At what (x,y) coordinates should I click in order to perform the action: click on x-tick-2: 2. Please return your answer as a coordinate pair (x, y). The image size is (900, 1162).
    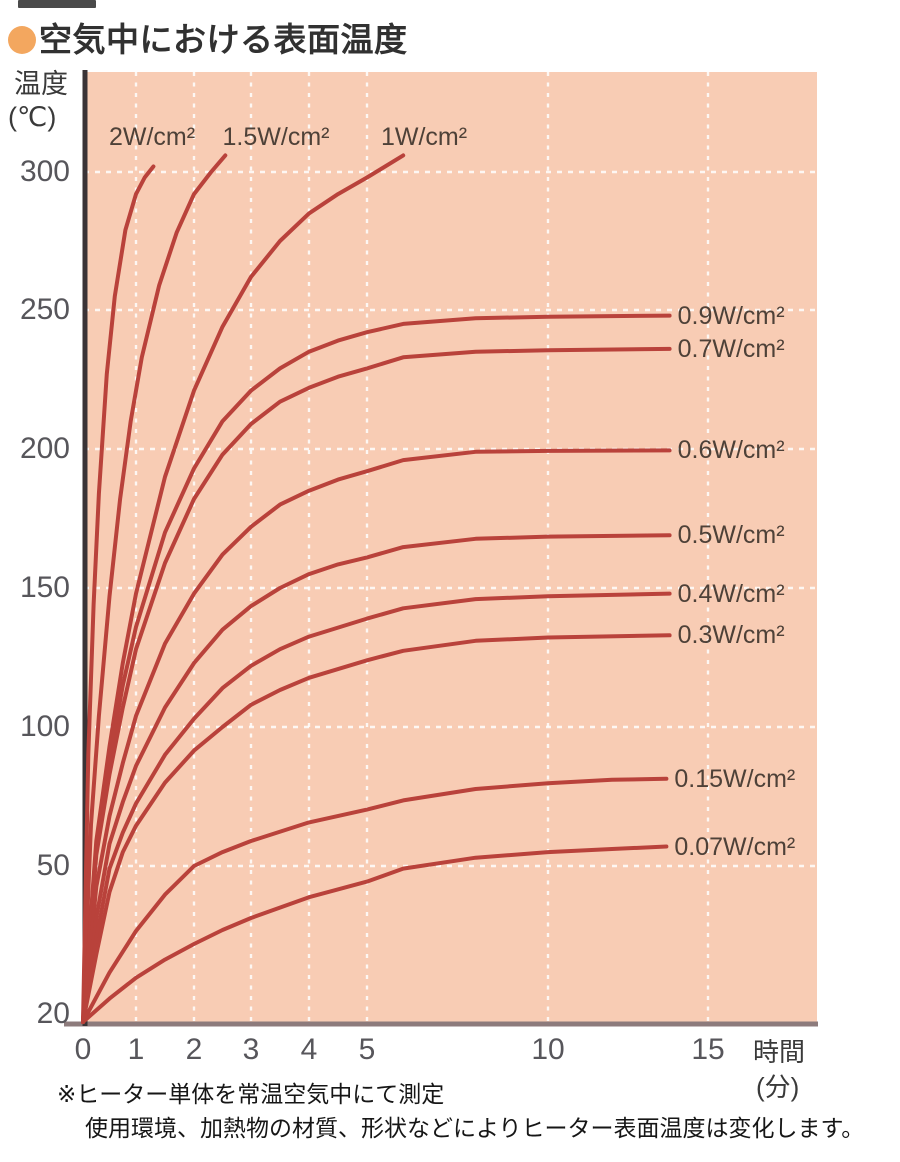
    Looking at the image, I should click on (194, 1049).